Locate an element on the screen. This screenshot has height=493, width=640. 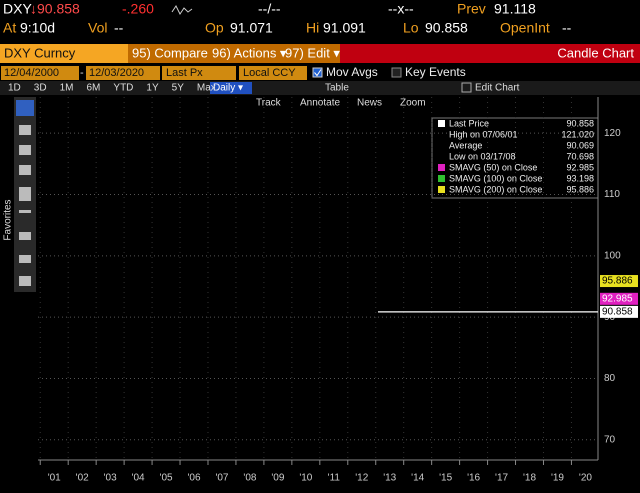
legend-label: SMAVG (50) on Close is located at coordinates (493, 167).